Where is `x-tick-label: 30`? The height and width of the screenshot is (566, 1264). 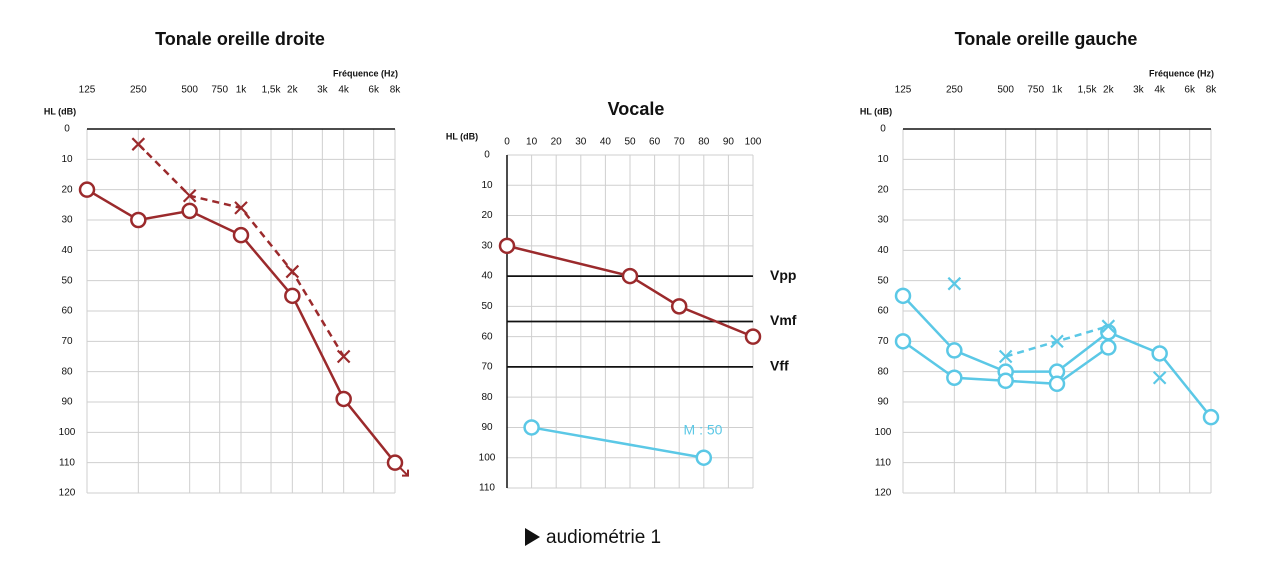
x-tick-label: 30 is located at coordinates (581, 142).